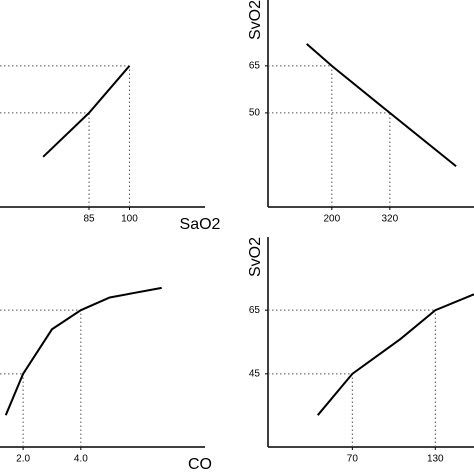  Describe the element at coordinates (23, 459) in the screenshot. I see `x-tick-label: 2.0` at that location.